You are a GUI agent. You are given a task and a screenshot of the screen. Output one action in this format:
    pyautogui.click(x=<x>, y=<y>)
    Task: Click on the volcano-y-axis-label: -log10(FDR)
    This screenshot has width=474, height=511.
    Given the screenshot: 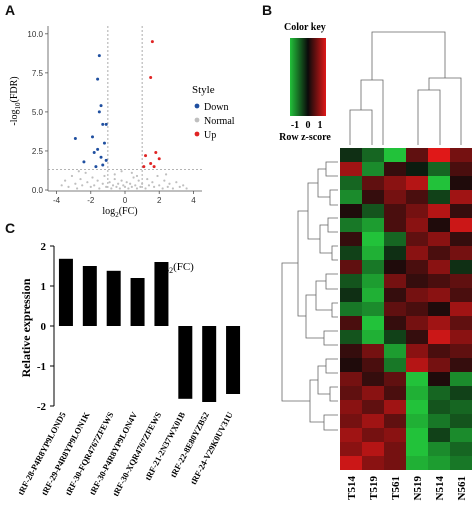 What is the action you would take?
    pyautogui.click(x=15, y=100)
    